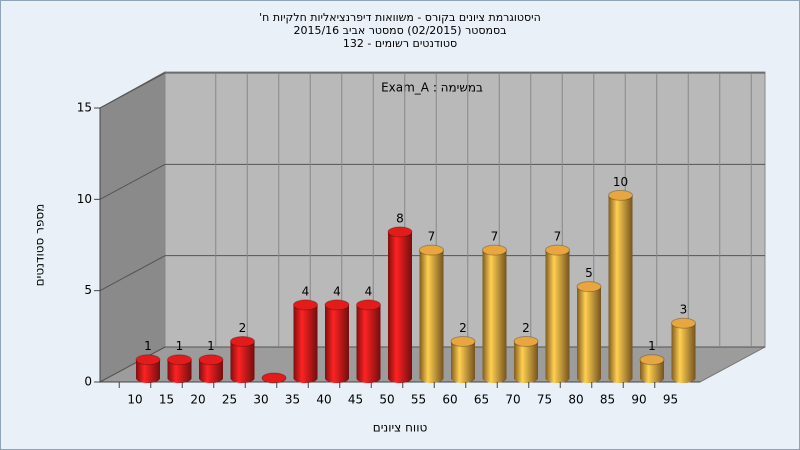 This screenshot has width=800, height=450. Describe the element at coordinates (386, 400) in the screenshot. I see `x-tick-label: 50` at that location.